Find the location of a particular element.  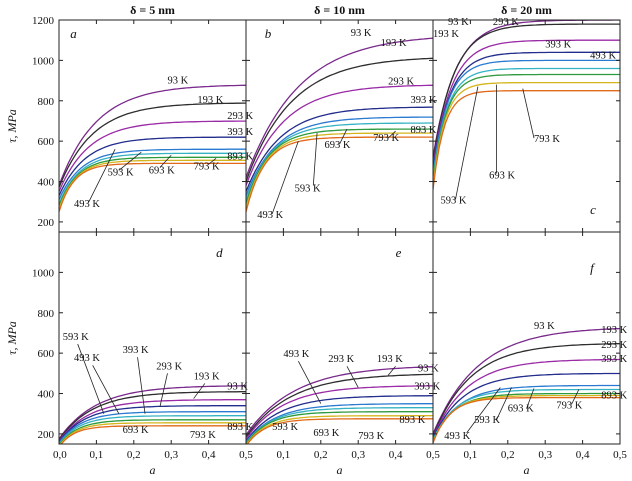

panel-letter-e: e is located at coordinates (399, 252).